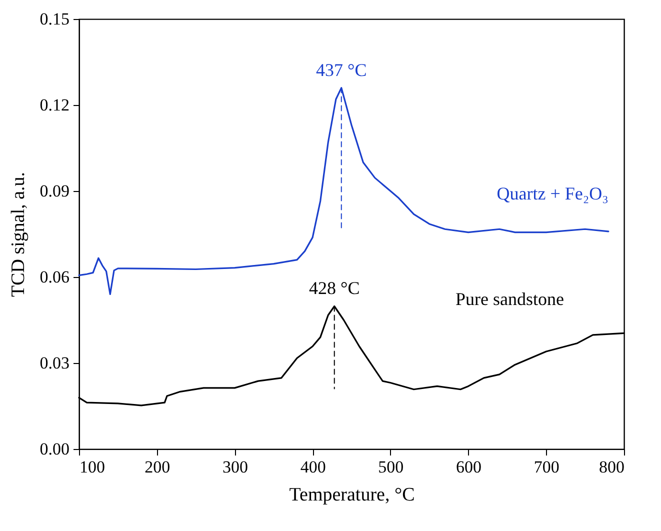 The width and height of the screenshot is (661, 531). Describe the element at coordinates (334, 288) in the screenshot. I see `annotation: 428 °C` at that location.